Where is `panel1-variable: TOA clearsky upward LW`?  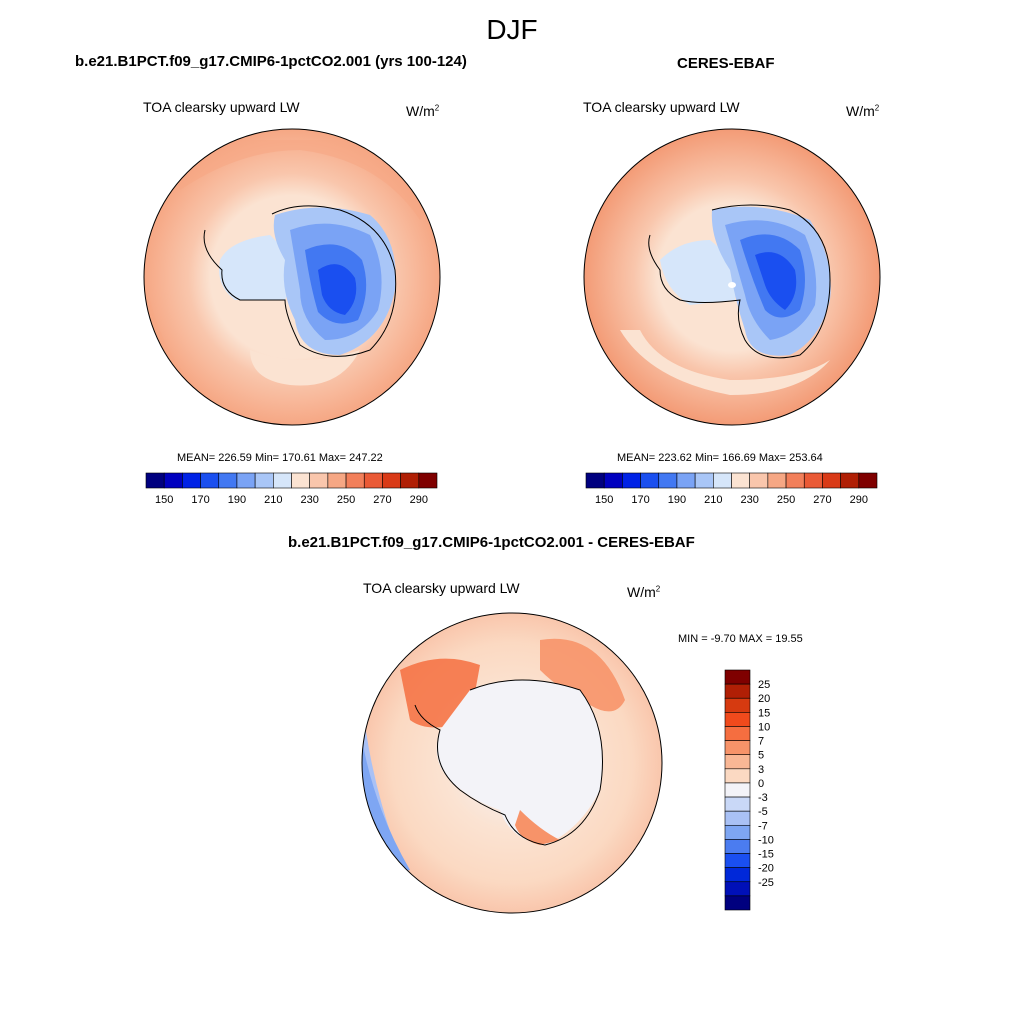
panel1-variable: TOA clearsky upward LW is located at coordinates (221, 107).